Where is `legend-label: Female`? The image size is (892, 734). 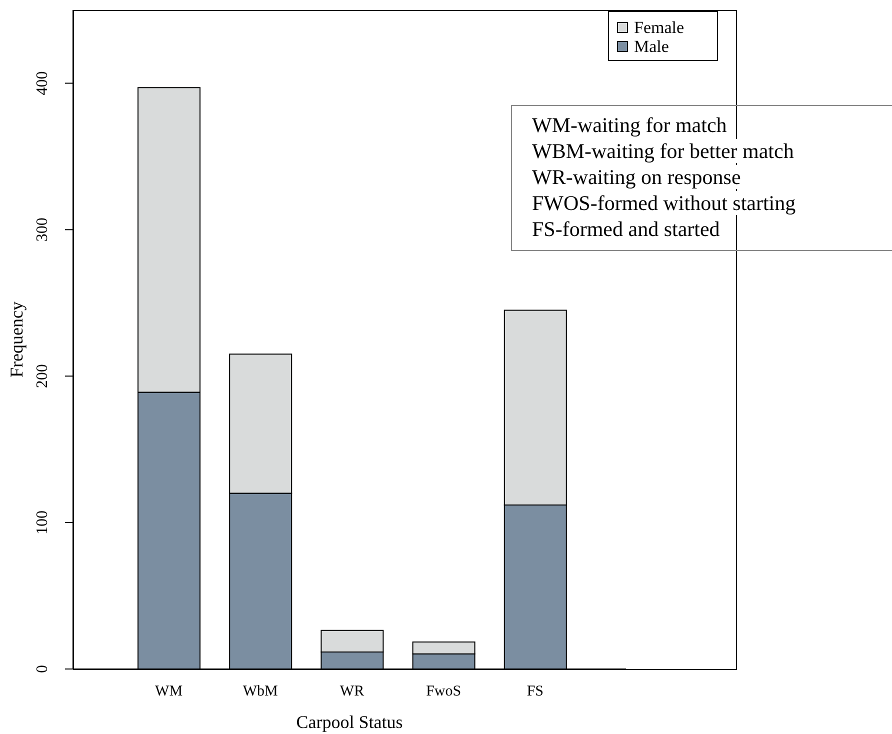 legend-label: Female is located at coordinates (659, 27).